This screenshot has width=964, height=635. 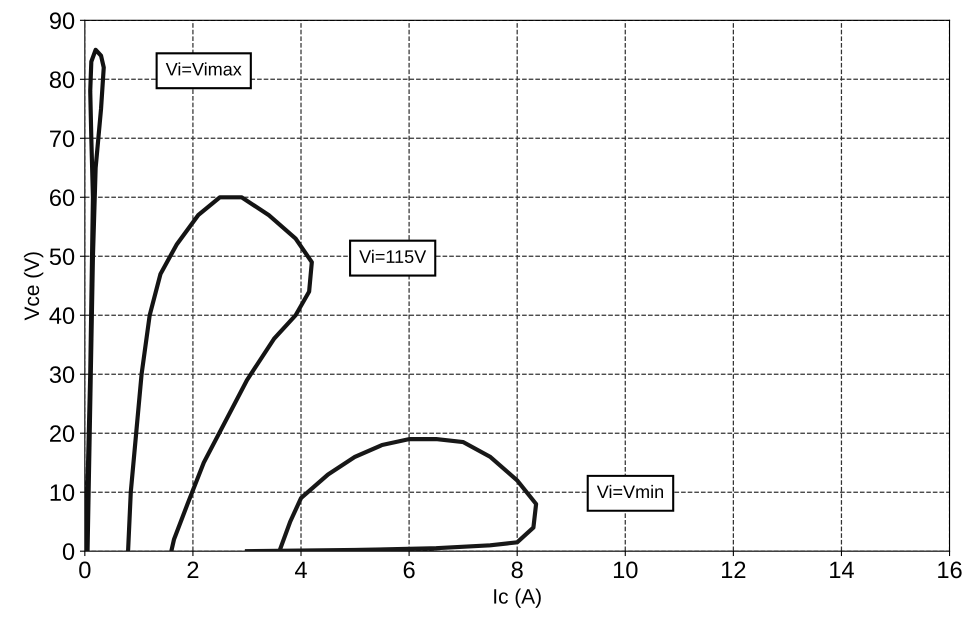 What do you see at coordinates (84, 570) in the screenshot?
I see `x-tick-label: 0` at bounding box center [84, 570].